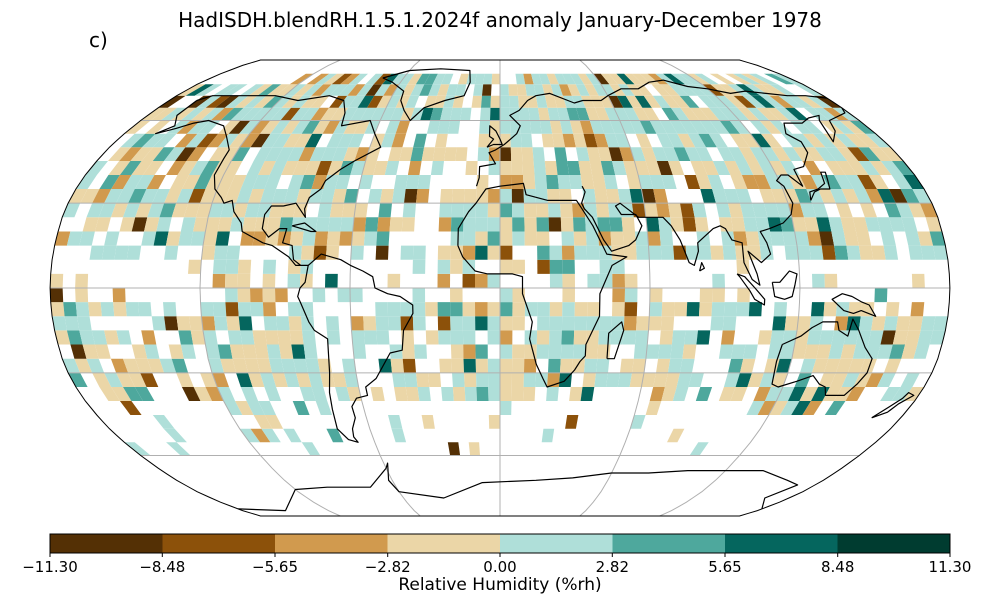 Image resolution: width=1000 pixels, height=600 pixels. I want to click on coastline, so click(426, 95).